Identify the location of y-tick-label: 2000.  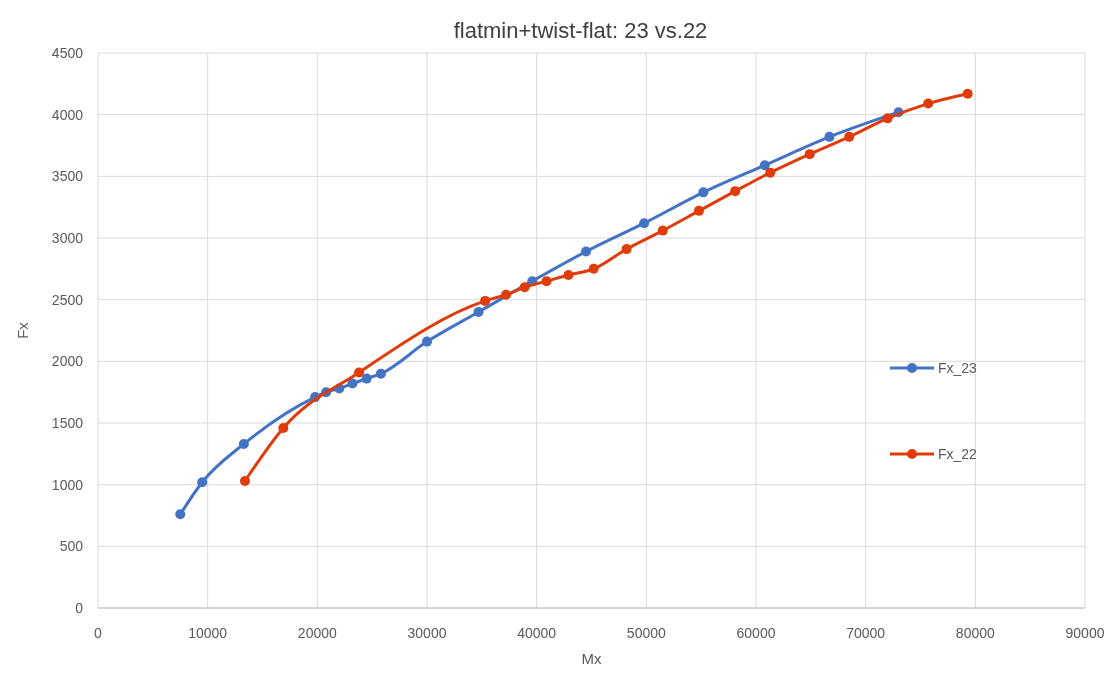
(67, 361).